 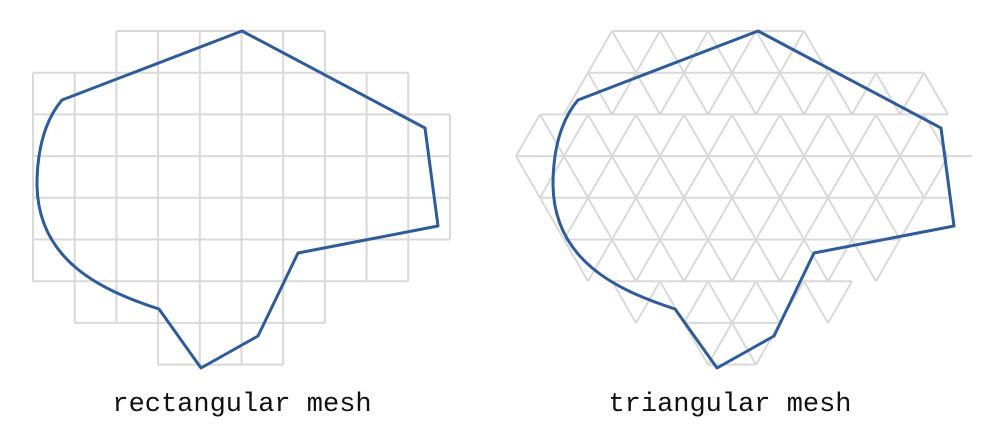 What do you see at coordinates (242, 405) in the screenshot?
I see `rectangular-mesh-caption: rectangular mesh` at bounding box center [242, 405].